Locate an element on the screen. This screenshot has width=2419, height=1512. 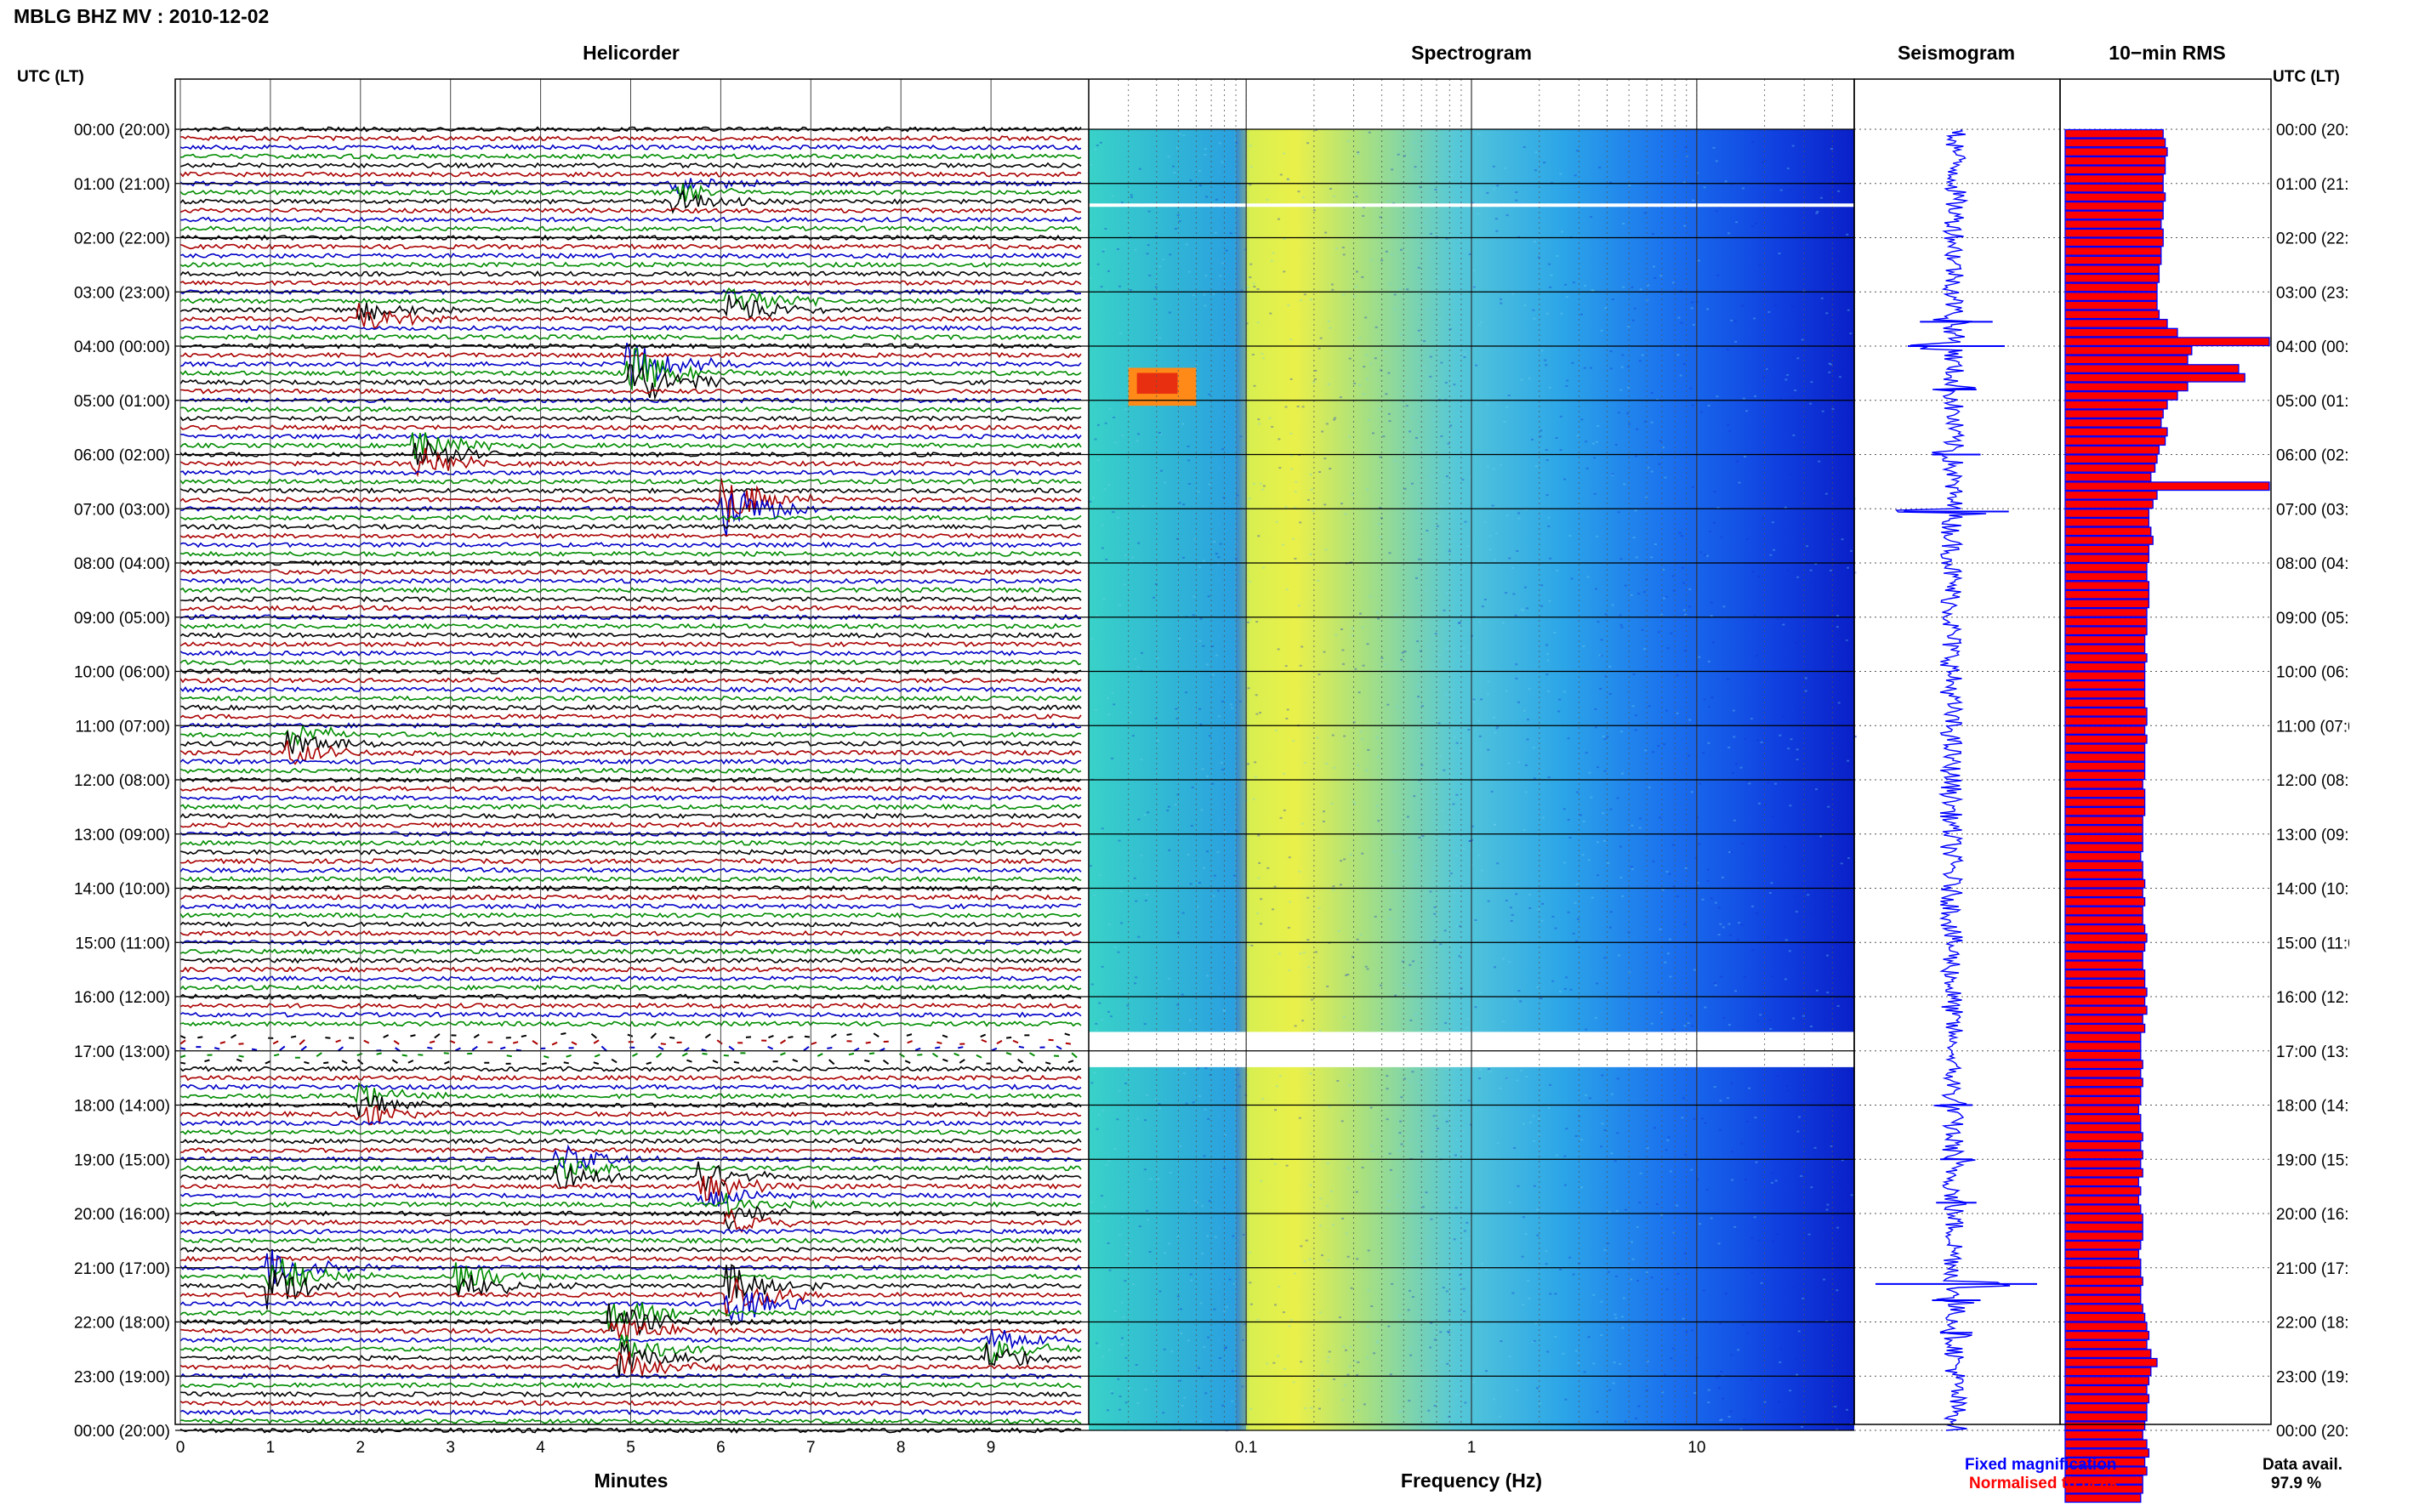
utc-label-left: UTC (LT) is located at coordinates (50, 77).